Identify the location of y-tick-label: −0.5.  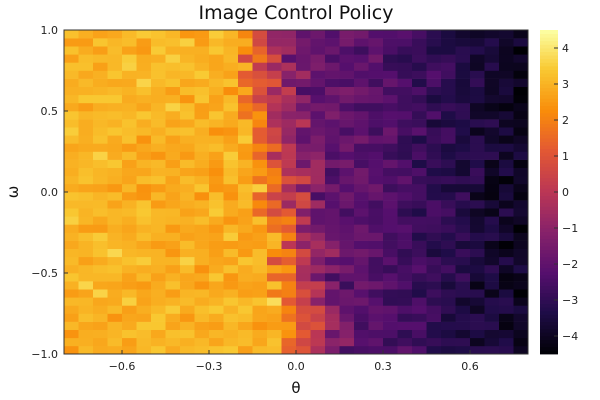
(44, 273).